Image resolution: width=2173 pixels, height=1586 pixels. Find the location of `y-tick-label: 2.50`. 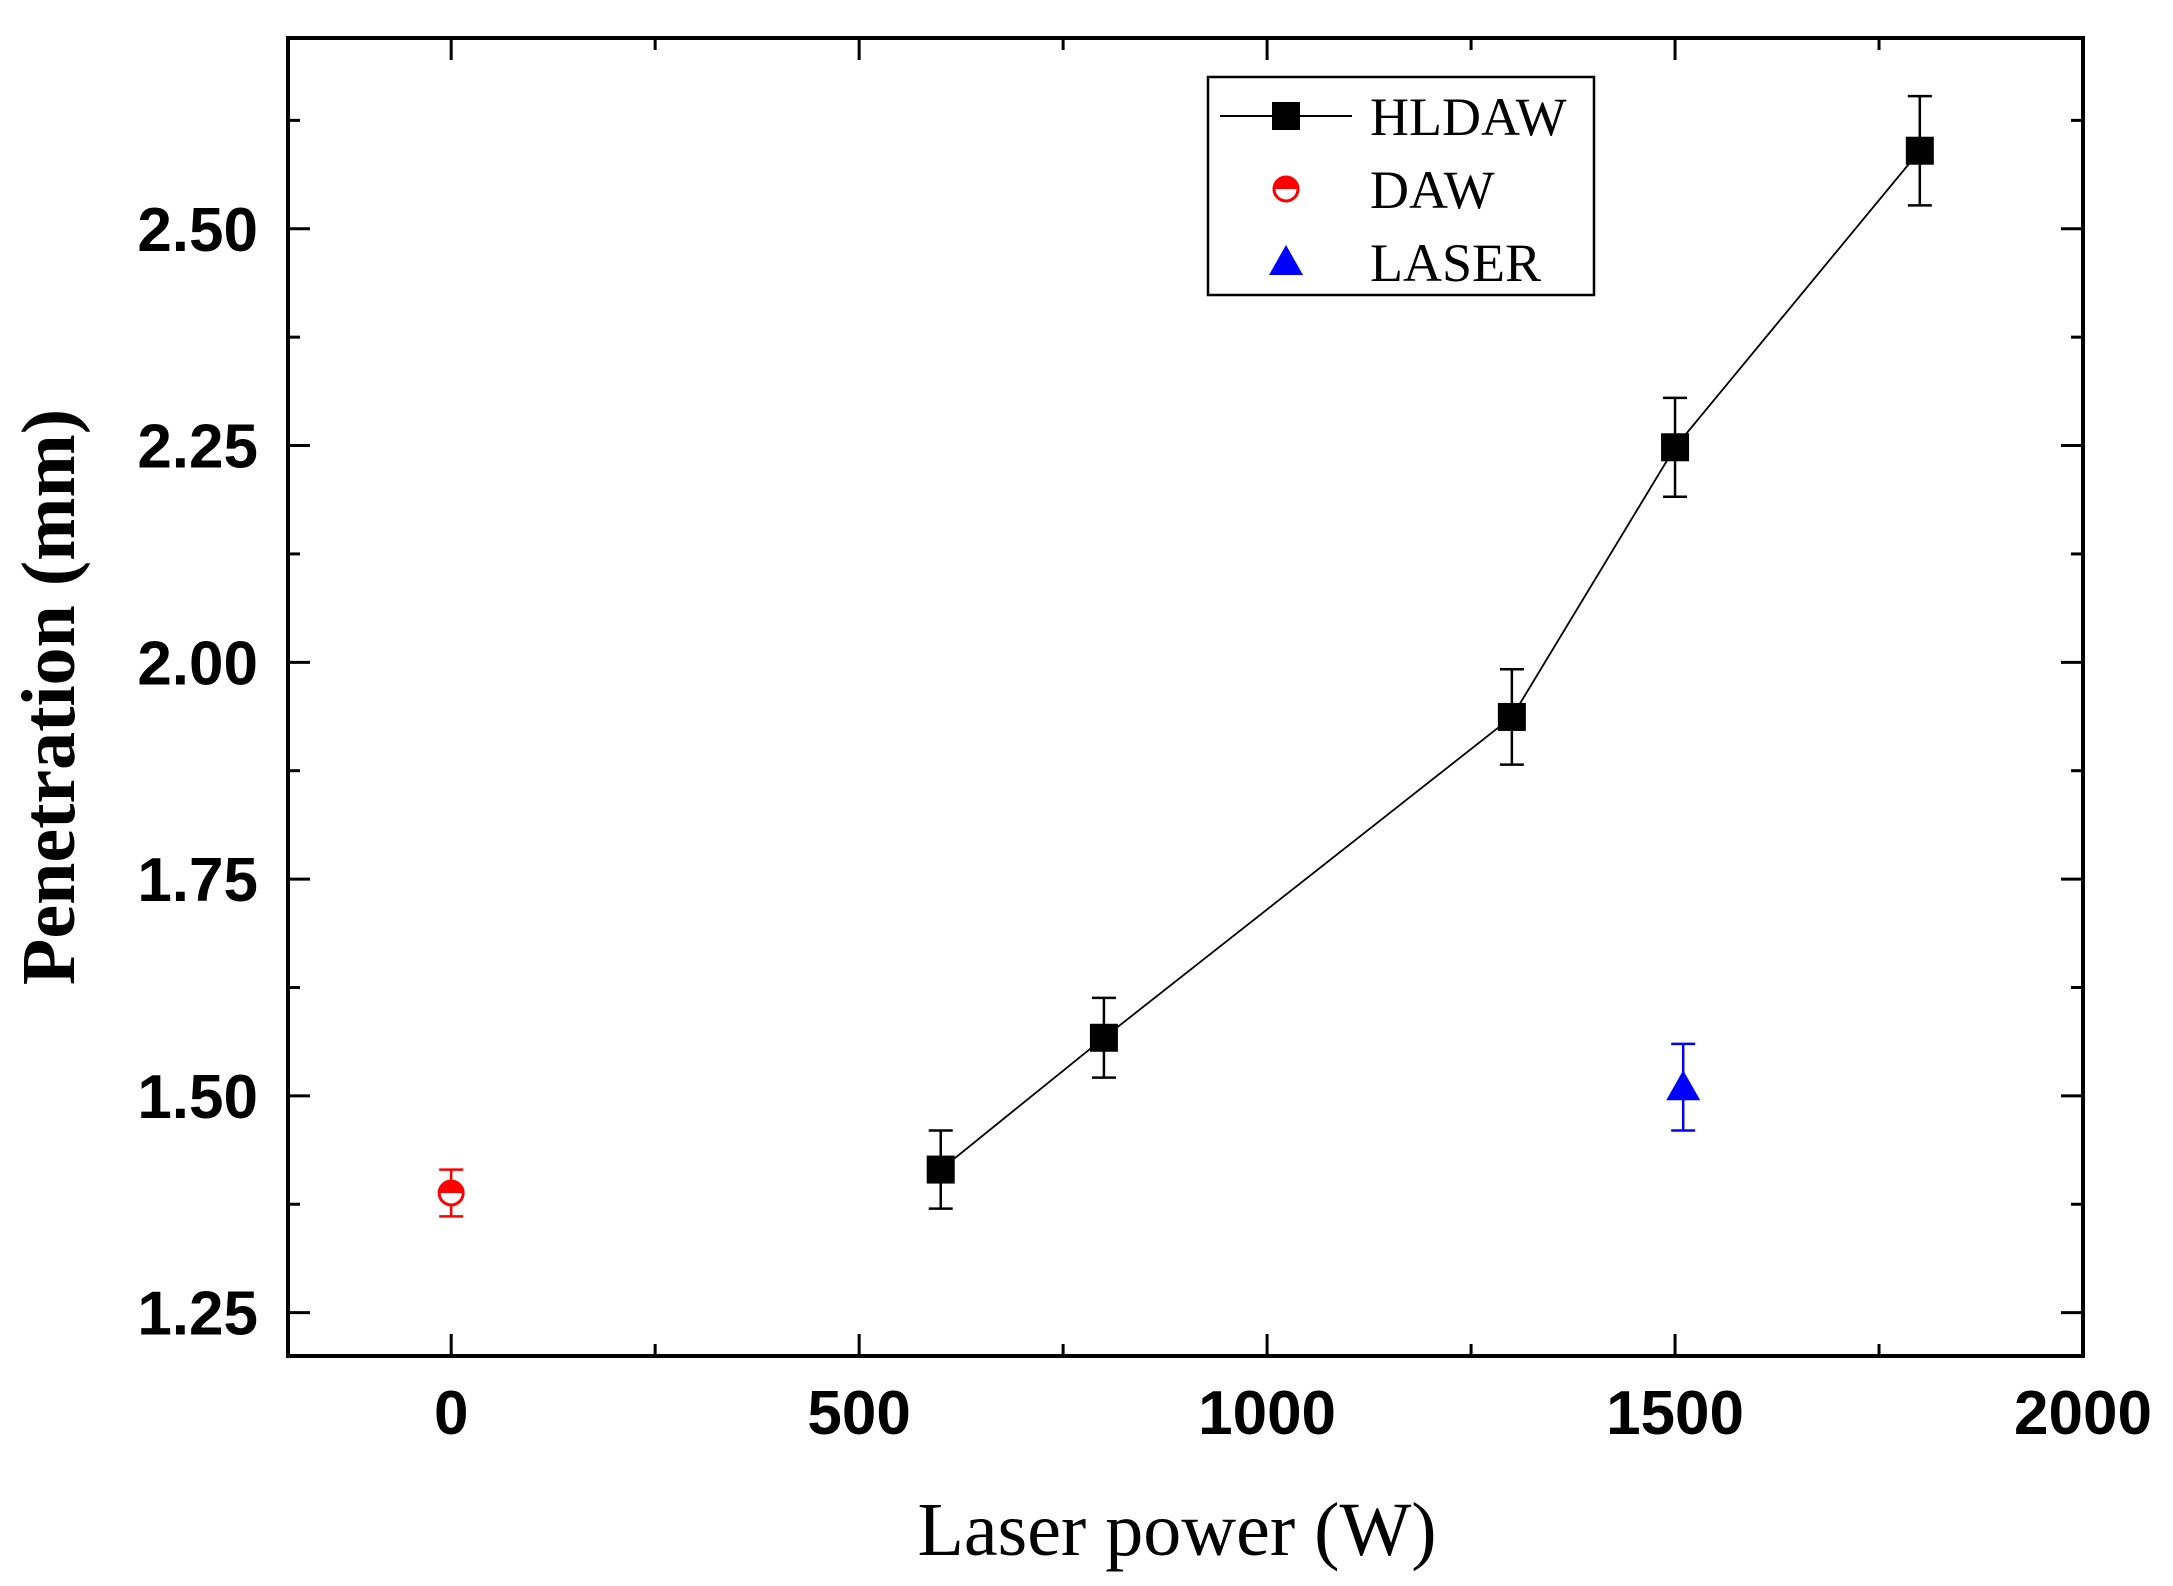

y-tick-label: 2.50 is located at coordinates (197, 230).